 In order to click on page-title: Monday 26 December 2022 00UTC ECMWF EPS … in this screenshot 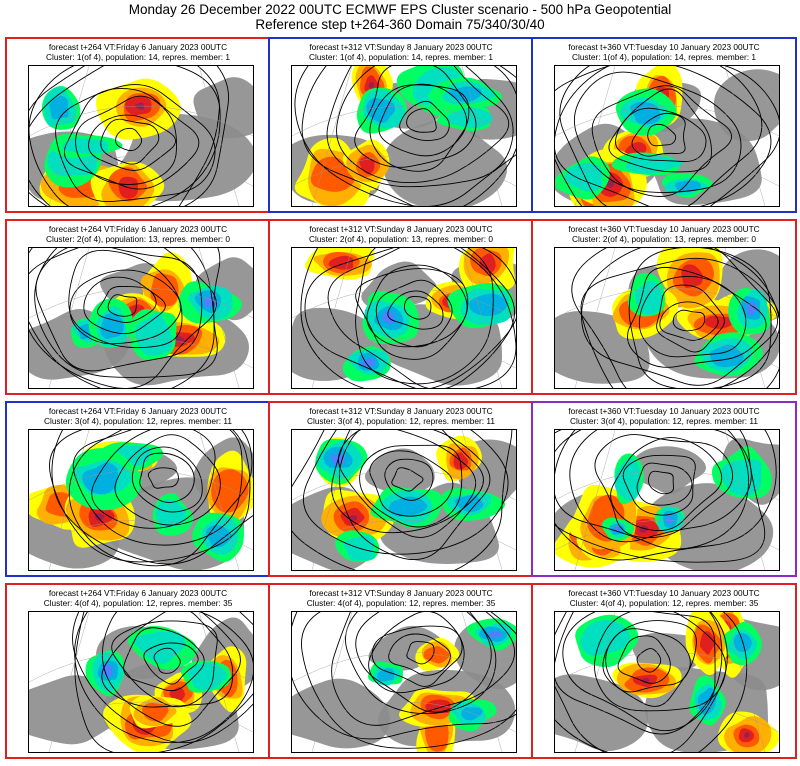, I will do `click(400, 9)`.